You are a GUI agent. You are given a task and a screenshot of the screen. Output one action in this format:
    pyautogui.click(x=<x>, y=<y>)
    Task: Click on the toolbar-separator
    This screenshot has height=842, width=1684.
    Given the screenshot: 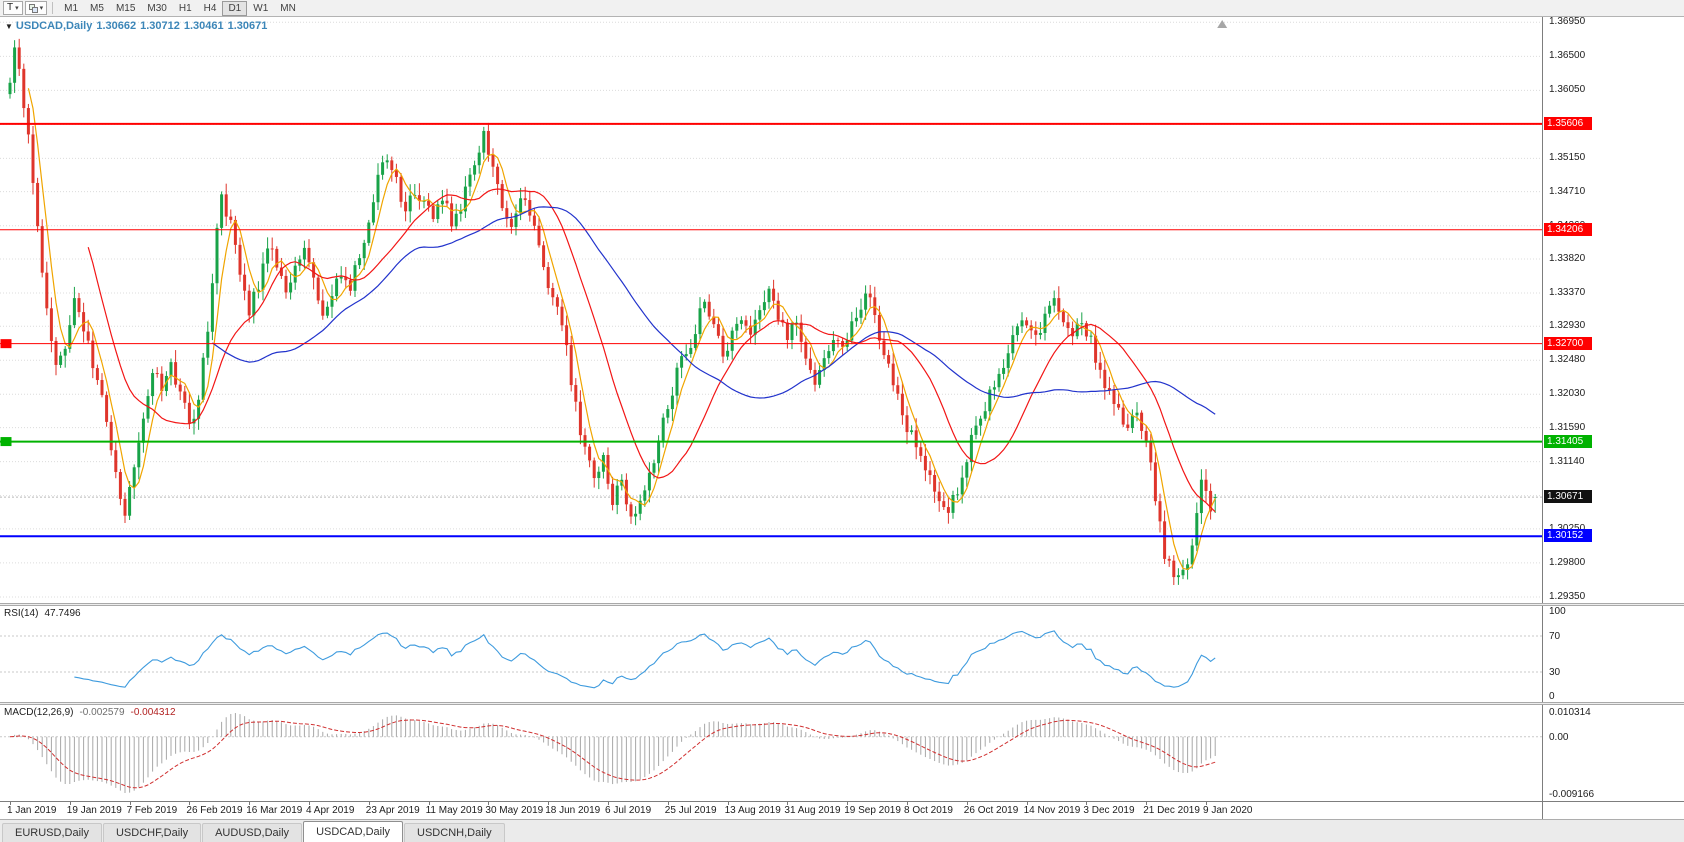 What is the action you would take?
    pyautogui.click(x=53, y=8)
    